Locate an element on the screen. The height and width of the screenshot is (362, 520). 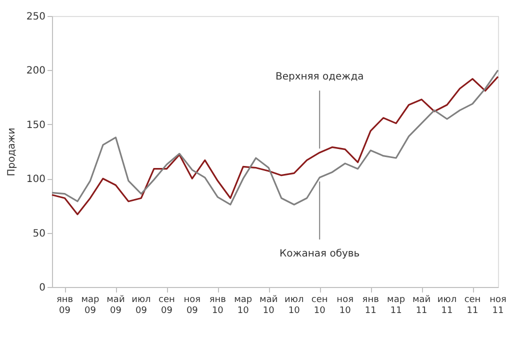
x-tick-label: май 11 is located at coordinates (421, 305).